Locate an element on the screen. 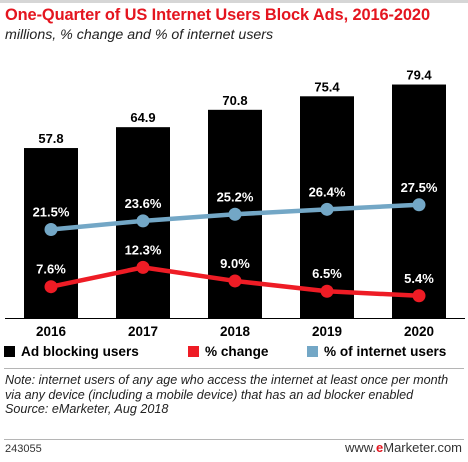  internet-share-label: 25.2% is located at coordinates (235, 196).